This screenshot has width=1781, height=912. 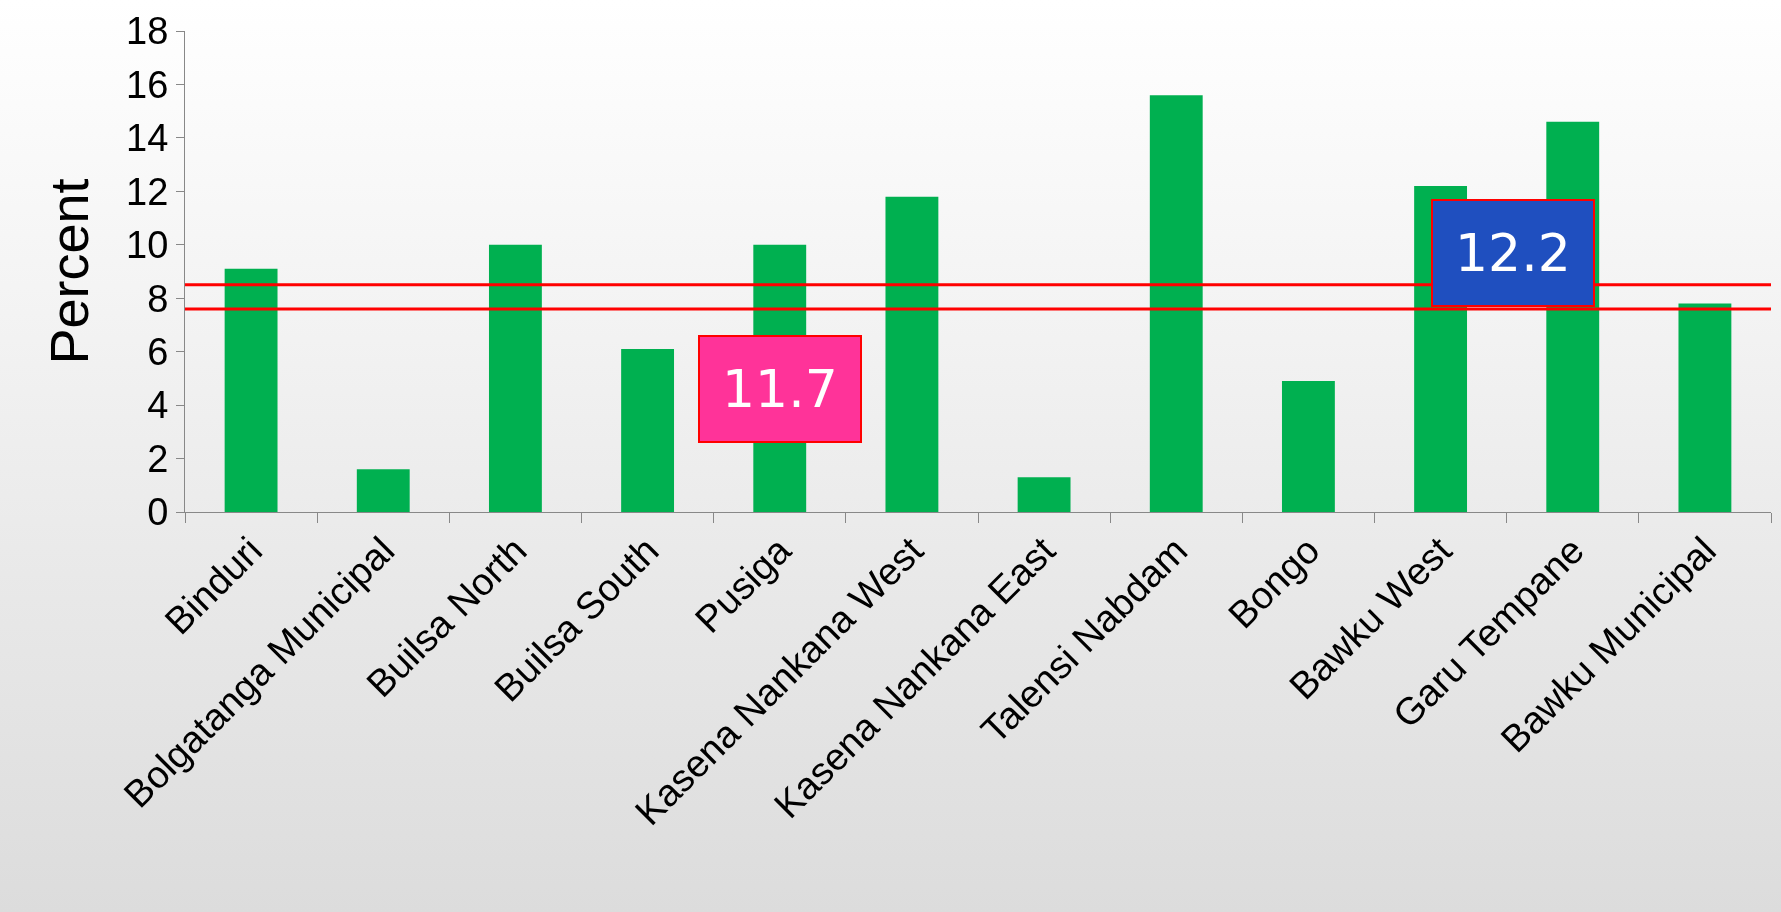 What do you see at coordinates (147, 31) in the screenshot?
I see `y-tick-label: 18` at bounding box center [147, 31].